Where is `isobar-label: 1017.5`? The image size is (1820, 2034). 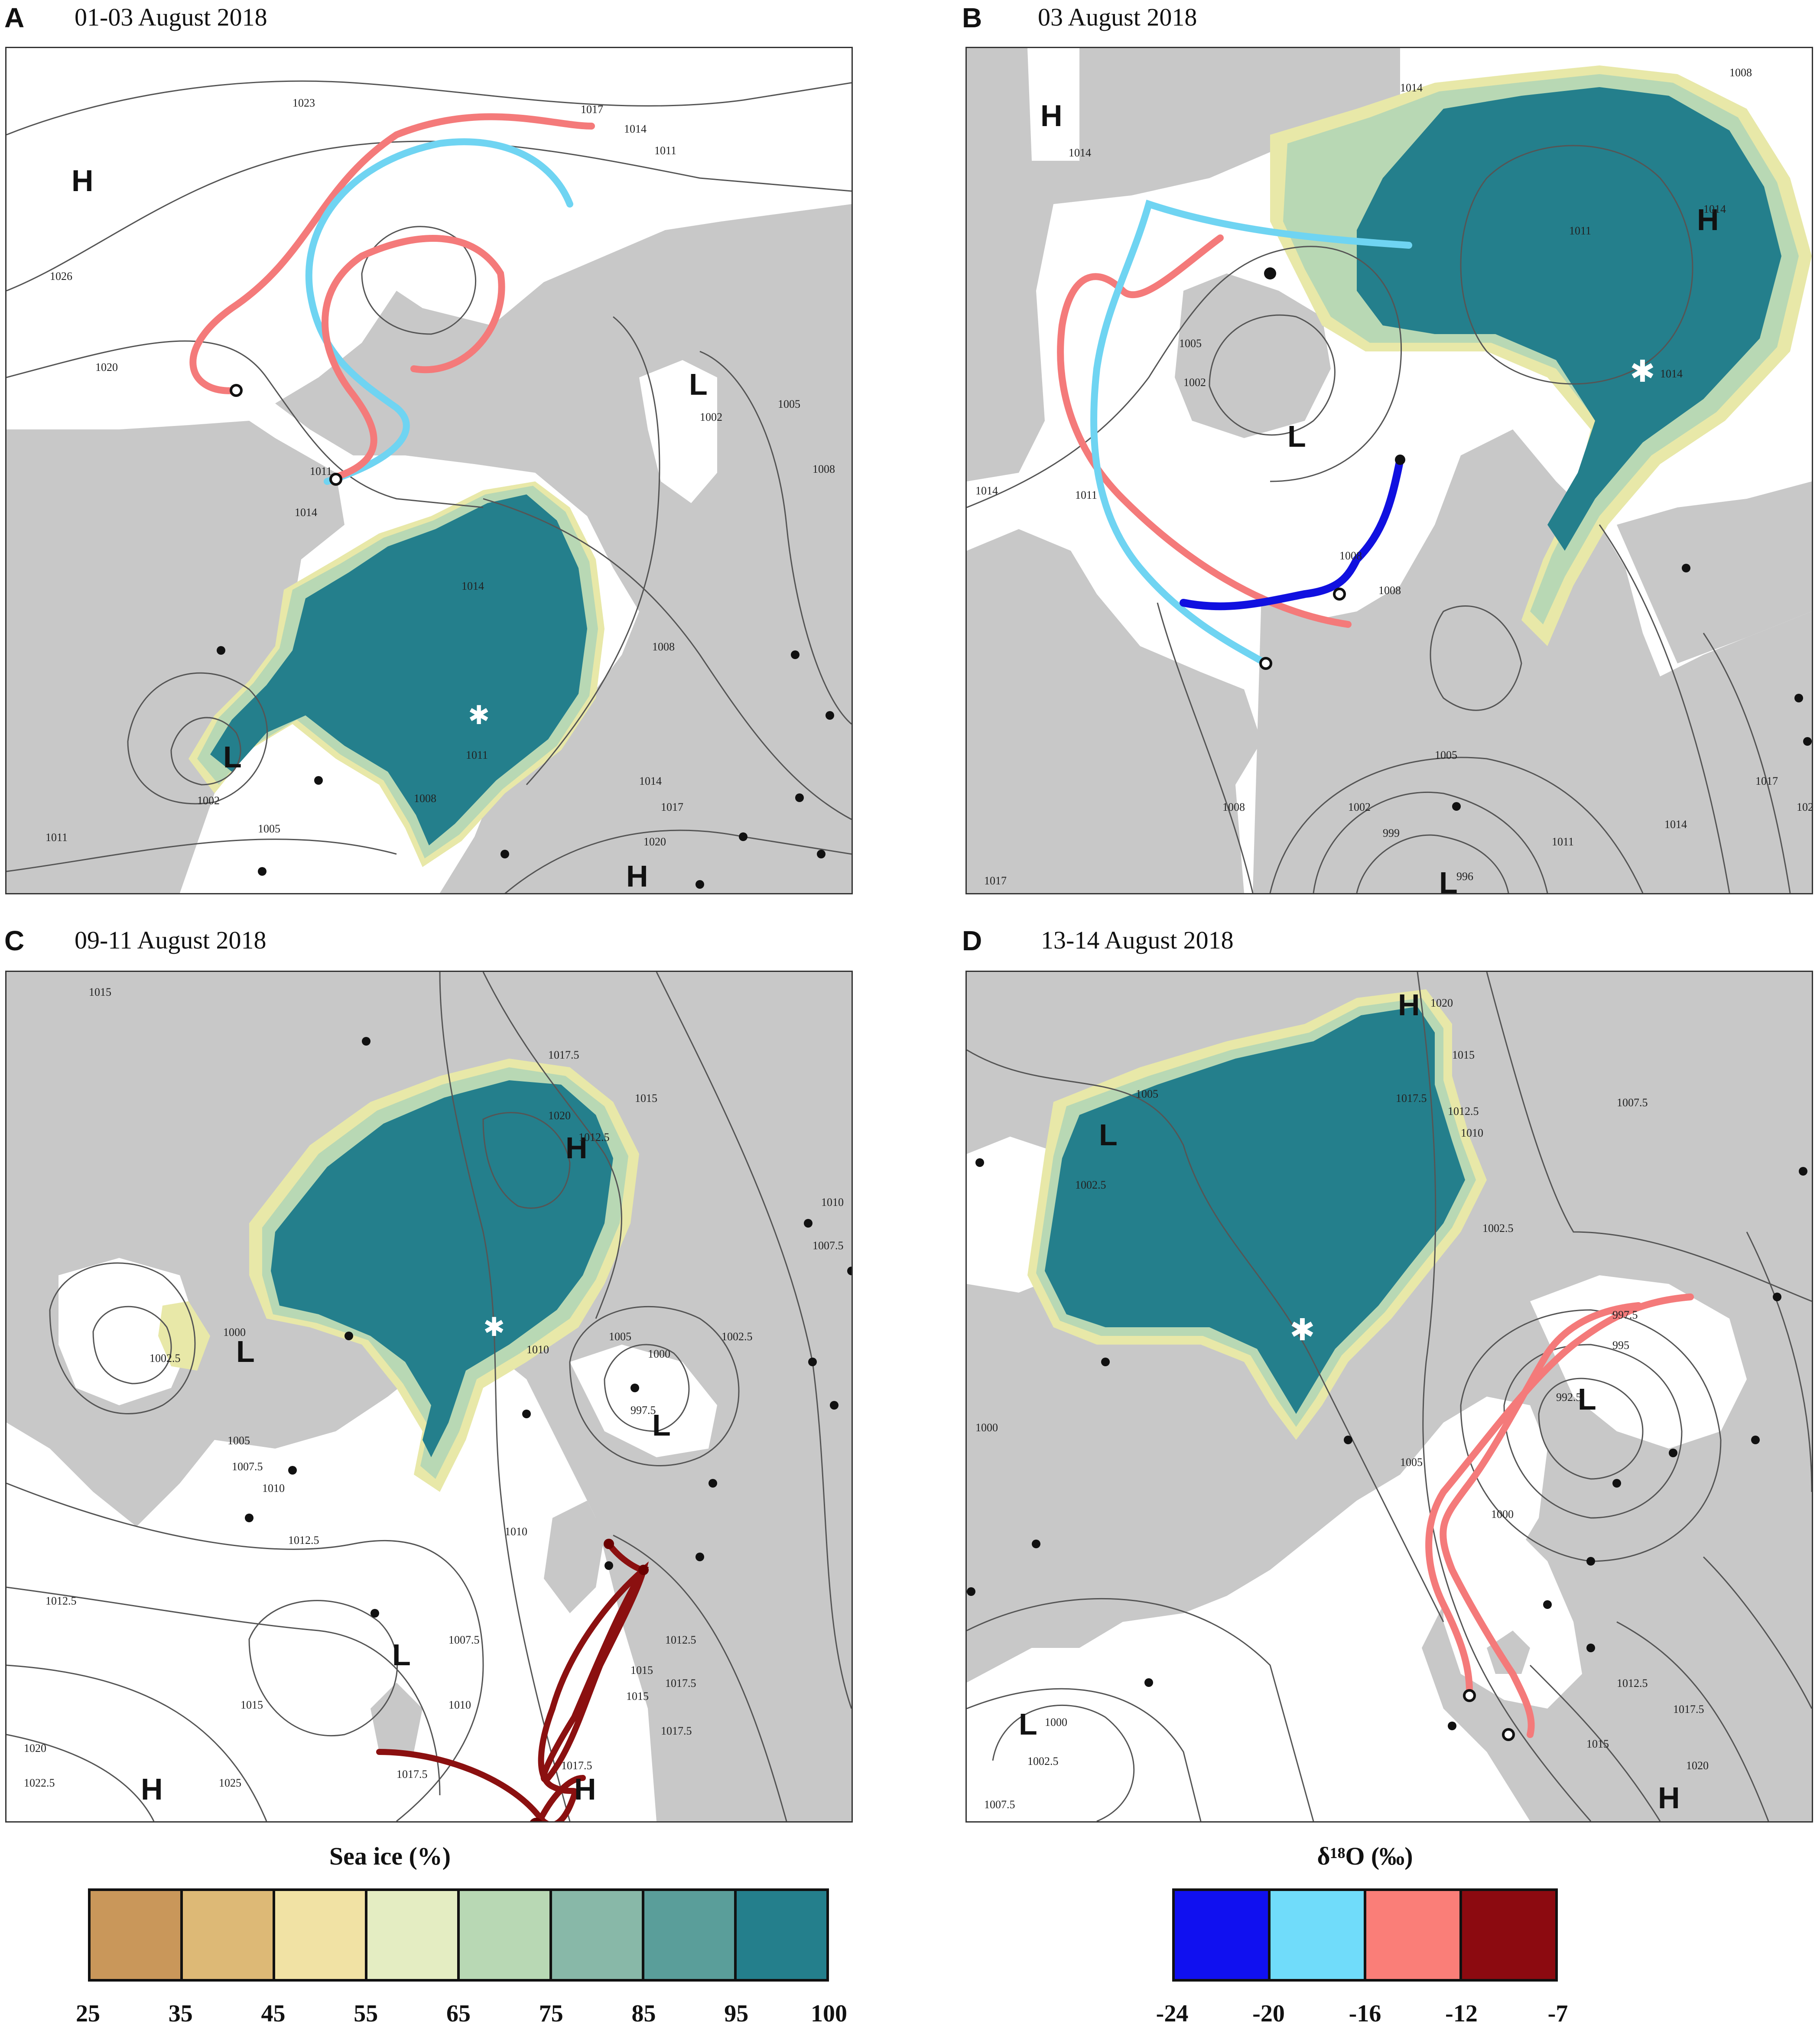 isobar-label: 1017.5 is located at coordinates (1688, 1709).